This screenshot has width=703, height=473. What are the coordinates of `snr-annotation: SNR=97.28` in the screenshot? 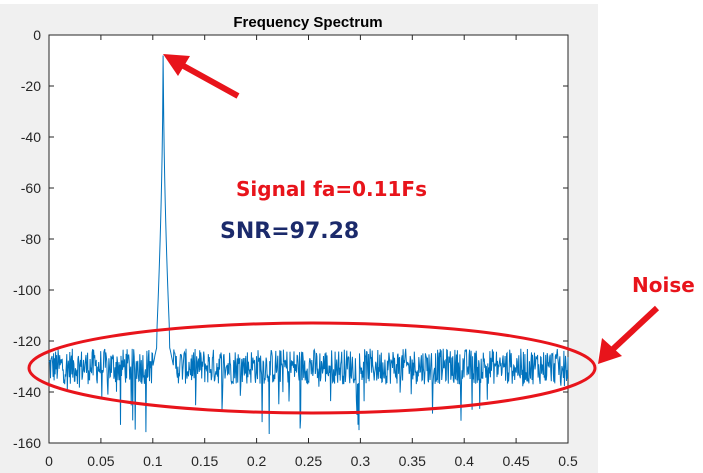 It's located at (289, 231).